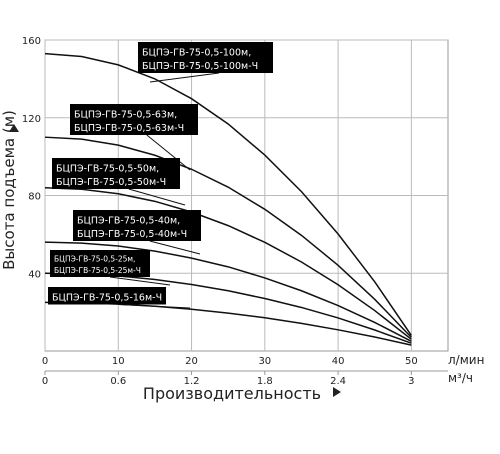  Describe the element at coordinates (14, 128) in the screenshot. I see `y-axis-arrow` at that location.